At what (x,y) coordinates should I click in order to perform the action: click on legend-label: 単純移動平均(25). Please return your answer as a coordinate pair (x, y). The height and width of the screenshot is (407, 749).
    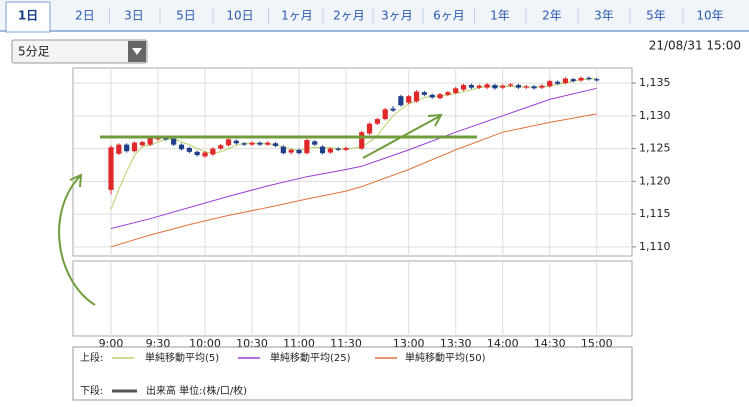
    Looking at the image, I should click on (310, 357).